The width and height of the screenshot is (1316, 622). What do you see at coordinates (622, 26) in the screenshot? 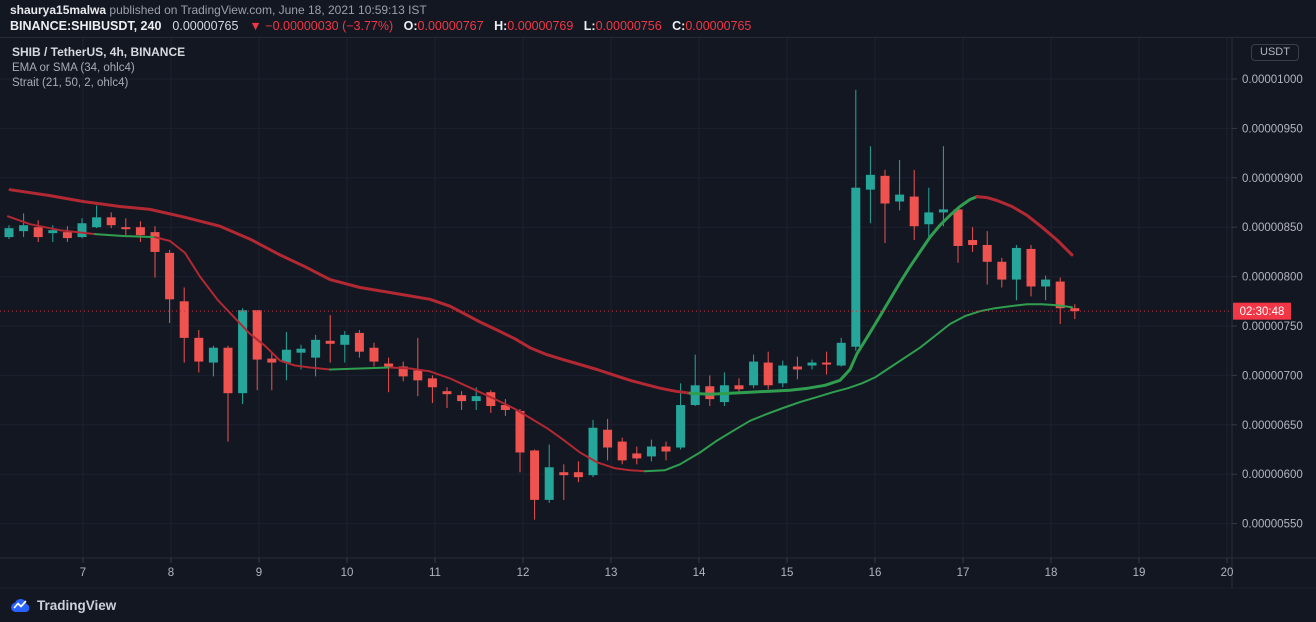
I see `low-value: L:0.00000756` at bounding box center [622, 26].